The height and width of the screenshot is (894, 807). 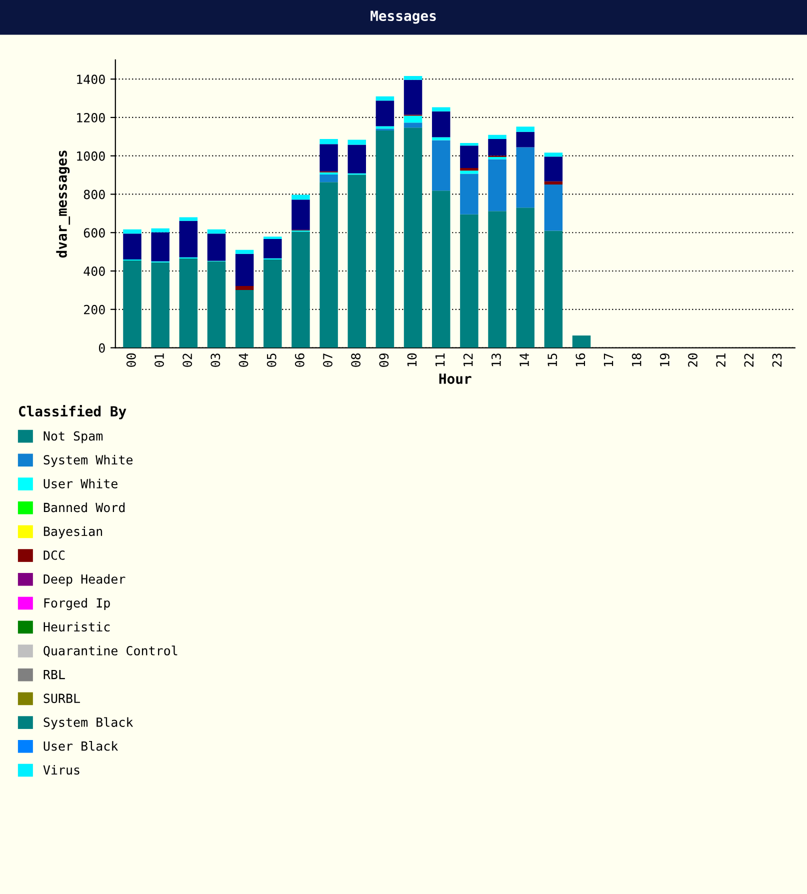 I want to click on x-tick-label: 18, so click(x=637, y=359).